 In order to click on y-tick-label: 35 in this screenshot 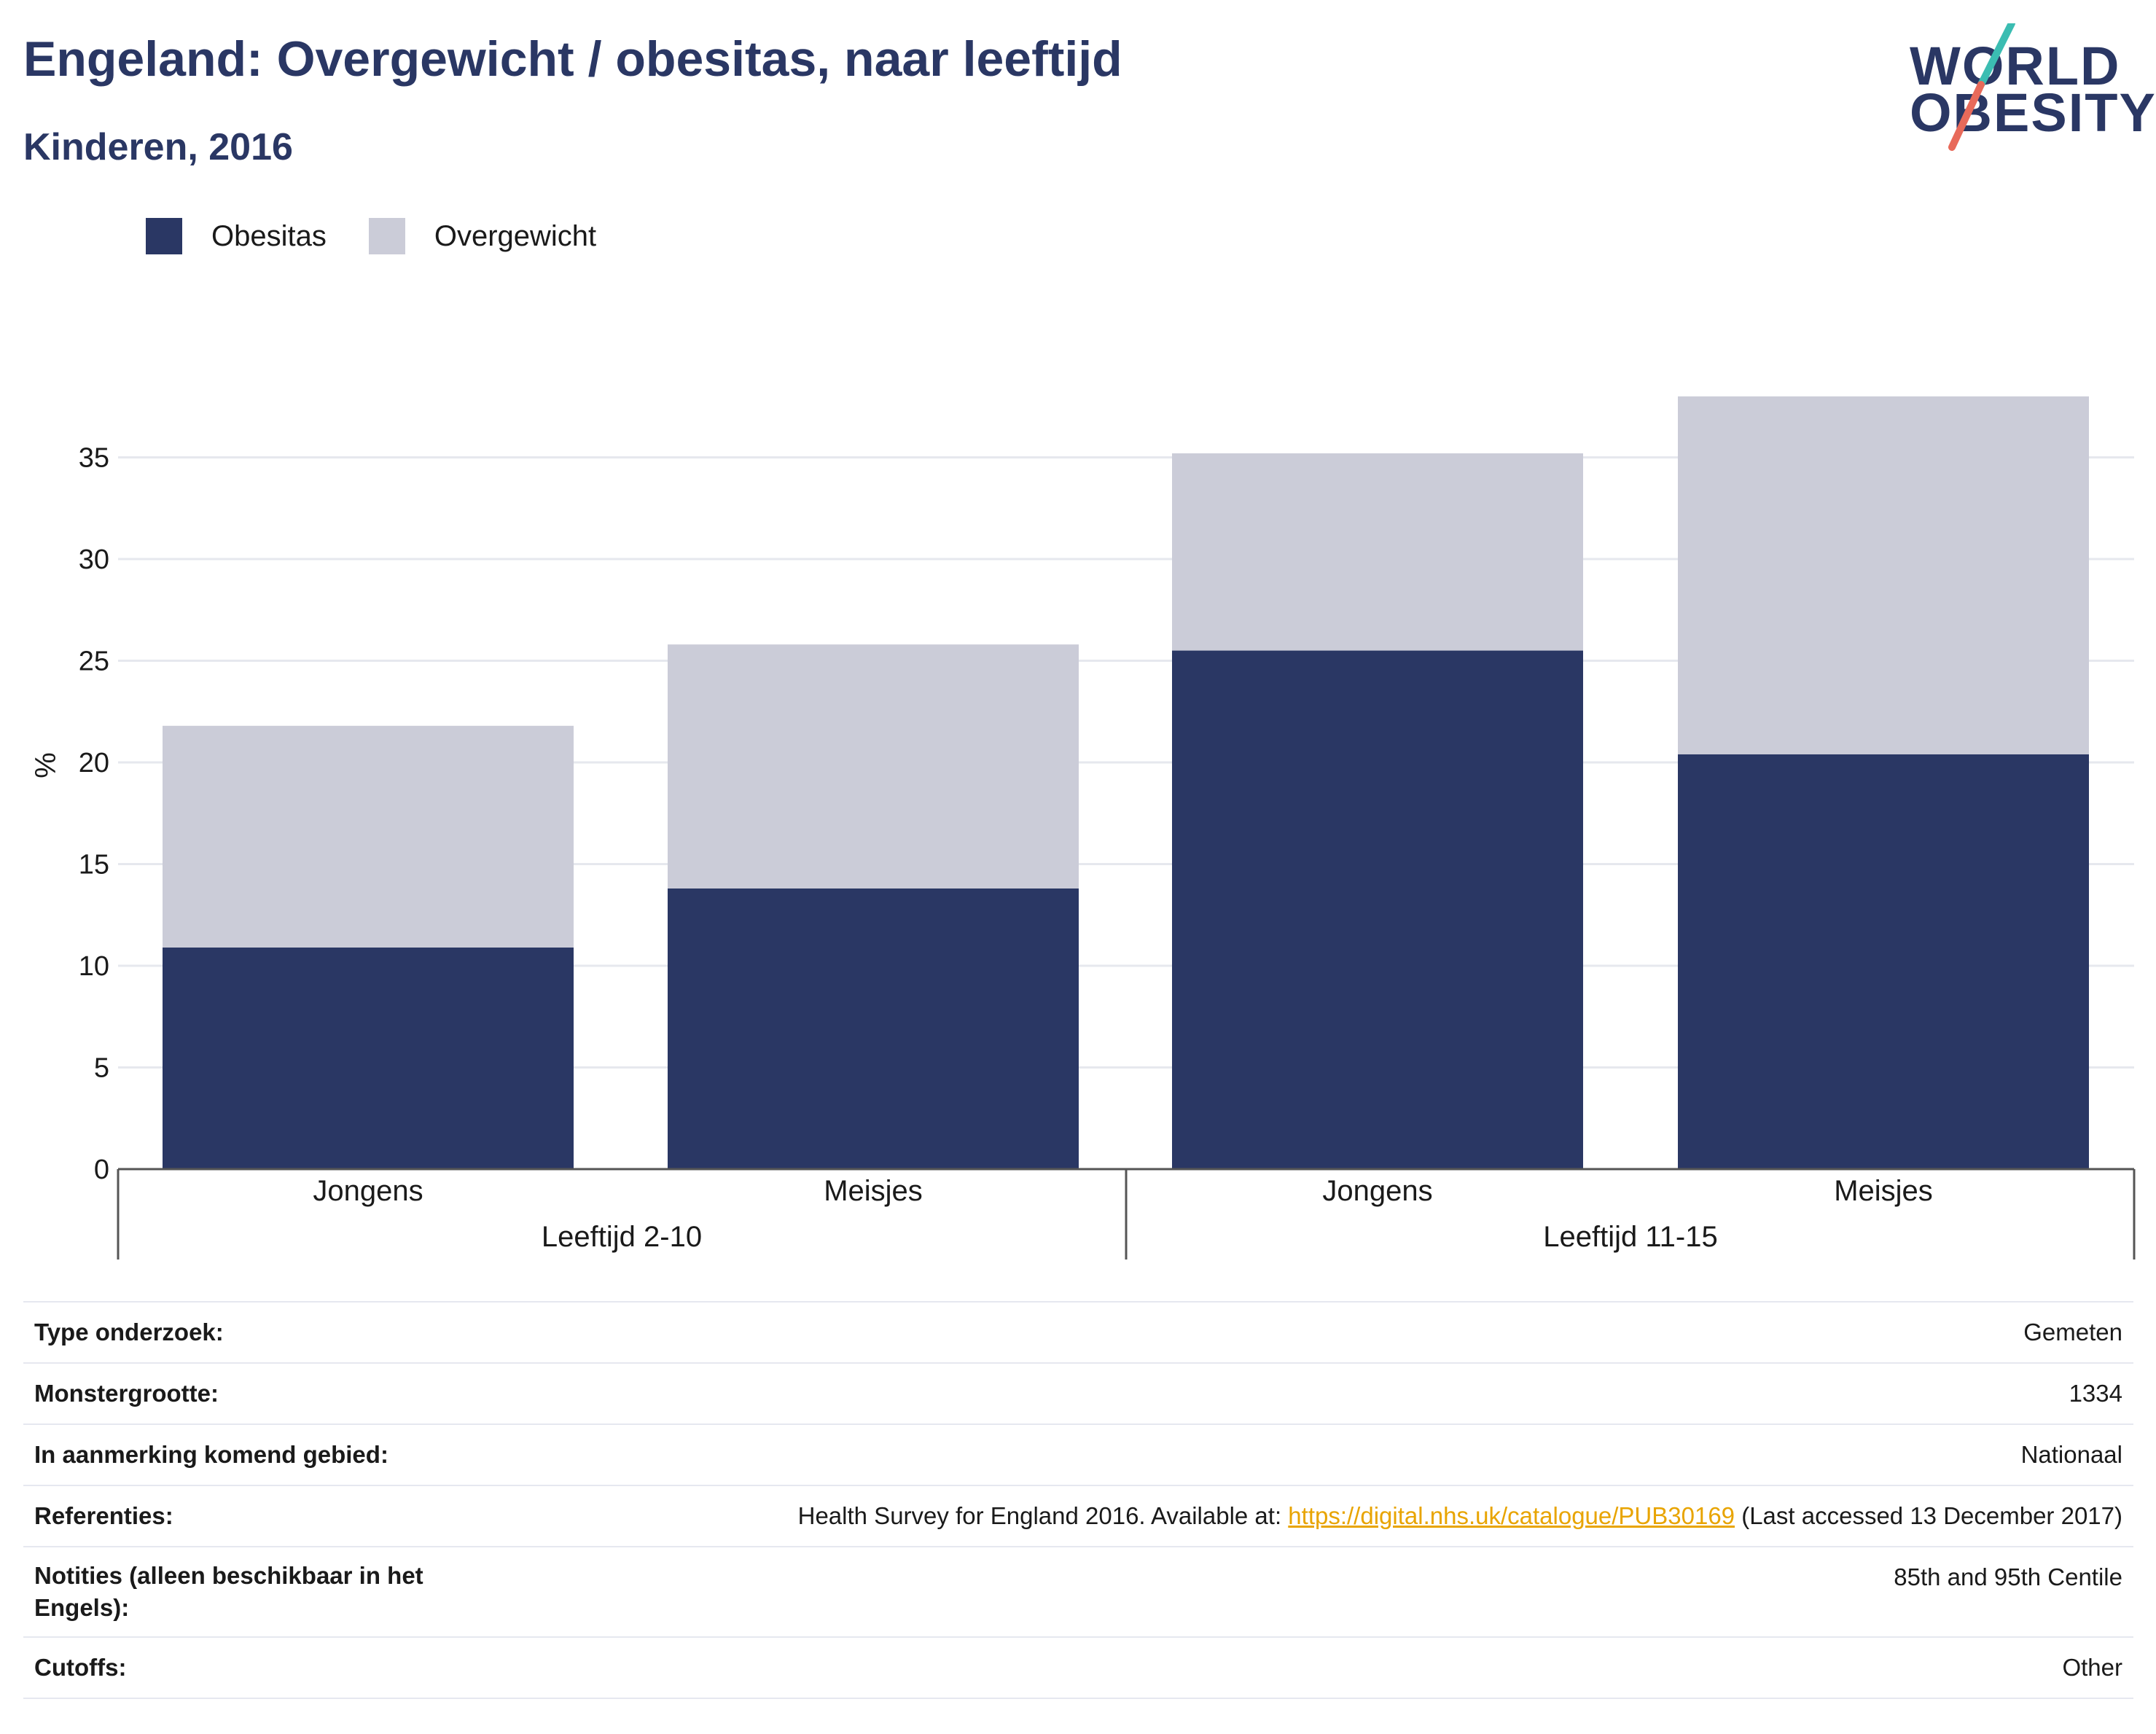, I will do `click(94, 458)`.